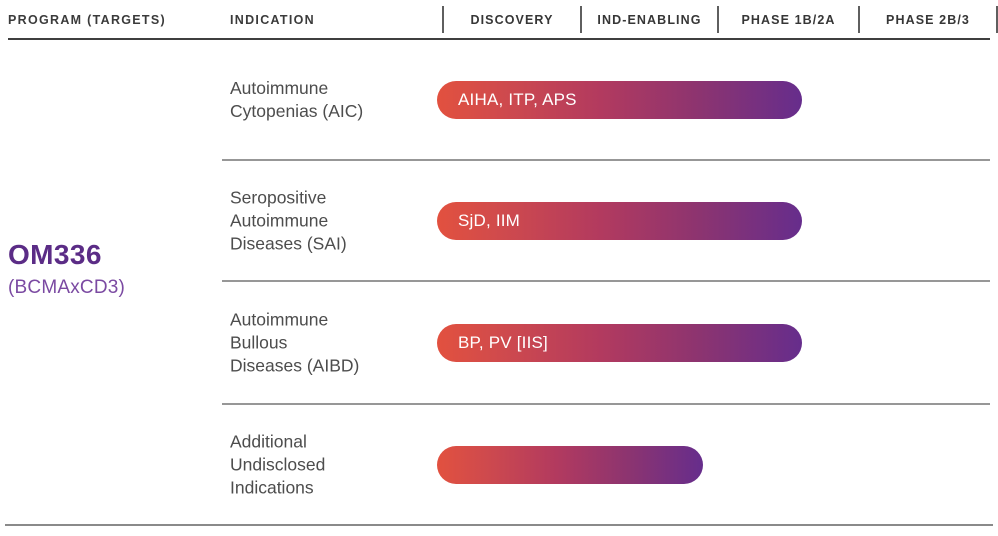 The width and height of the screenshot is (998, 536). I want to click on indication-line: Diseases (SAI), so click(288, 243).